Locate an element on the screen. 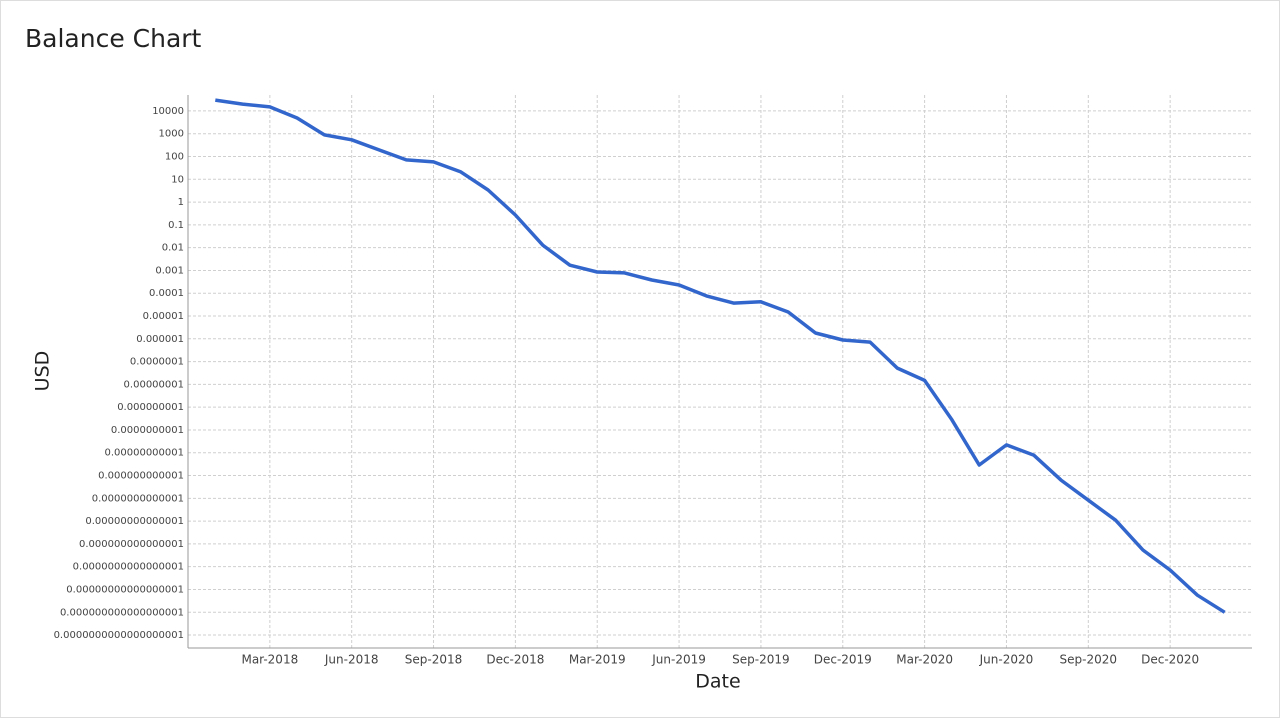 Image resolution: width=1280 pixels, height=720 pixels. y-tick-label: 0.00000000000000001 is located at coordinates (125, 589).